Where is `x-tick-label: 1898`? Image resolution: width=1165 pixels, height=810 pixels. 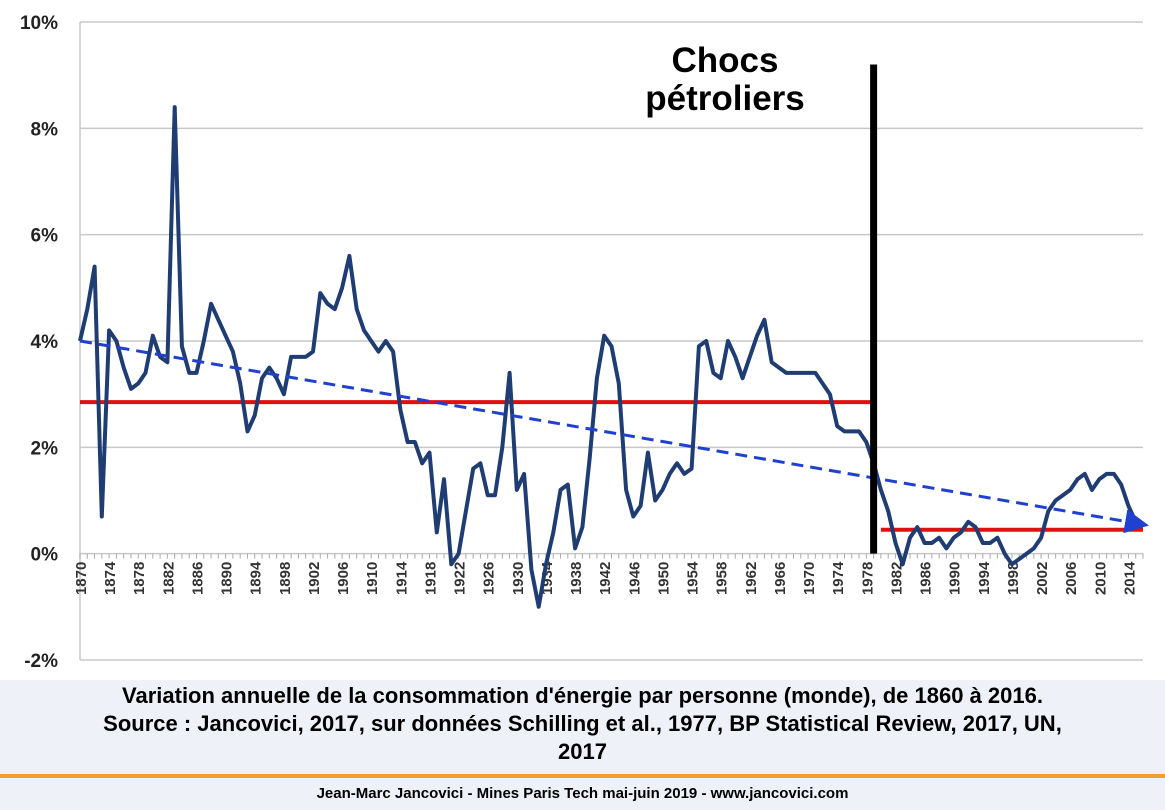
x-tick-label: 1898 is located at coordinates (285, 578).